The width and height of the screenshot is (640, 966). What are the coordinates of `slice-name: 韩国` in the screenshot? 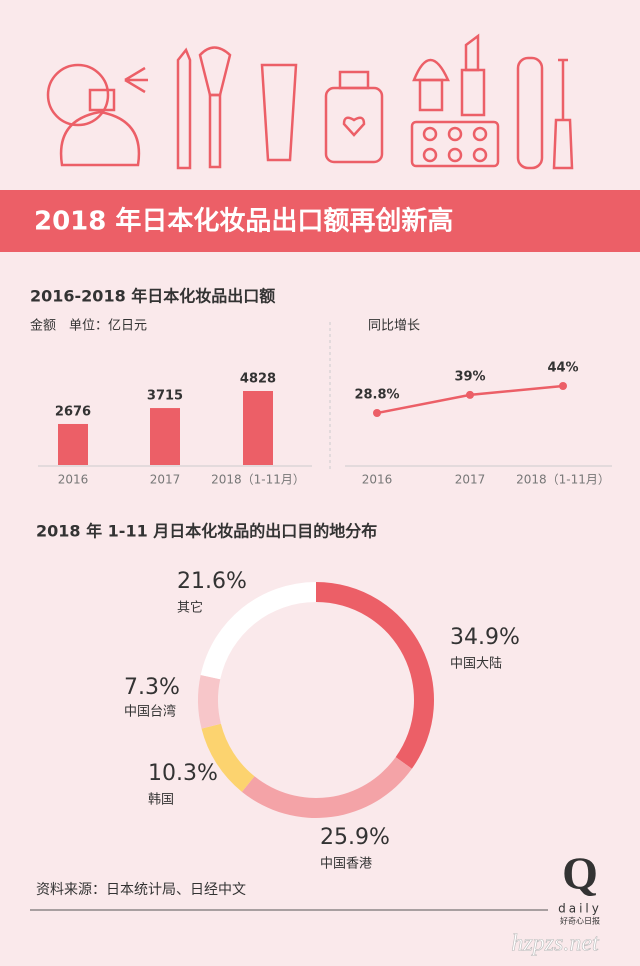 It's located at (161, 800).